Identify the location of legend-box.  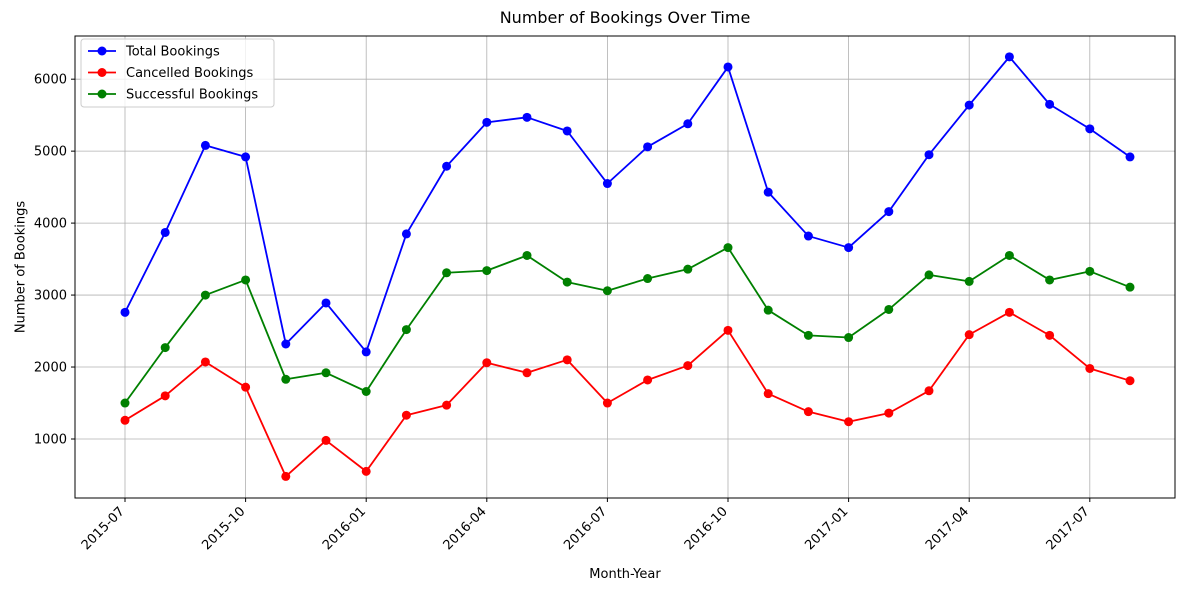
(177, 73).